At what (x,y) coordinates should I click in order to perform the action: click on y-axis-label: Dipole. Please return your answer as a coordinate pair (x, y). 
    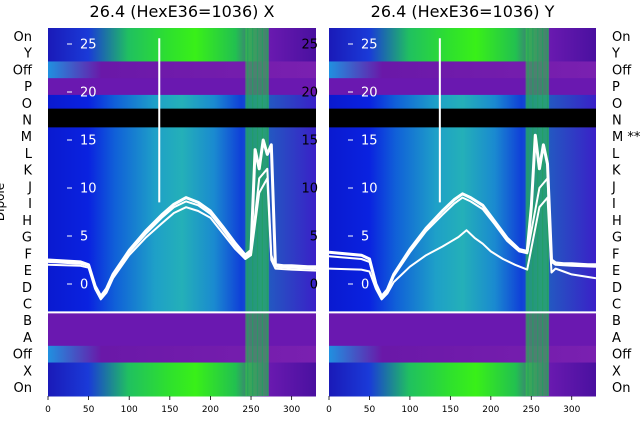
    Looking at the image, I should click on (3, 202).